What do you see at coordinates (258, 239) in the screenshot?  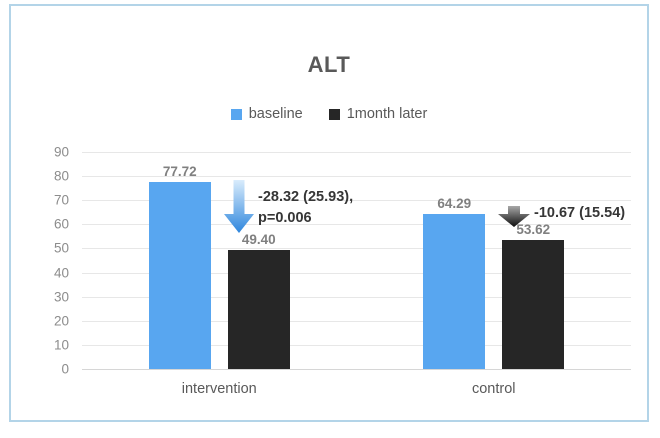 I see `bar-value-label: 49.40` at bounding box center [258, 239].